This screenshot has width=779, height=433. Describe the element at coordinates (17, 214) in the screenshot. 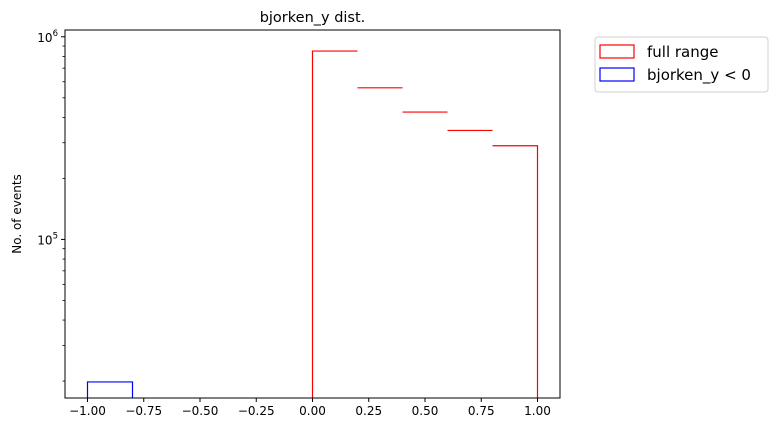

I see `y-axis-label: No. of events` at that location.